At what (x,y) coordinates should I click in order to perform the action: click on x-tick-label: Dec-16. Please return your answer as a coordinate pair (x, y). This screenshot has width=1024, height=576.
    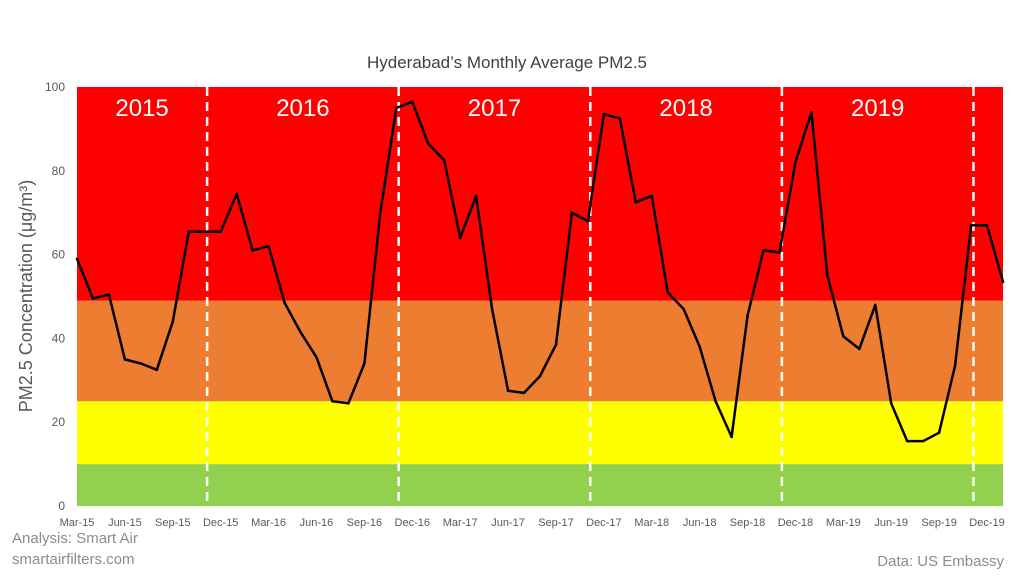
    Looking at the image, I should click on (412, 523).